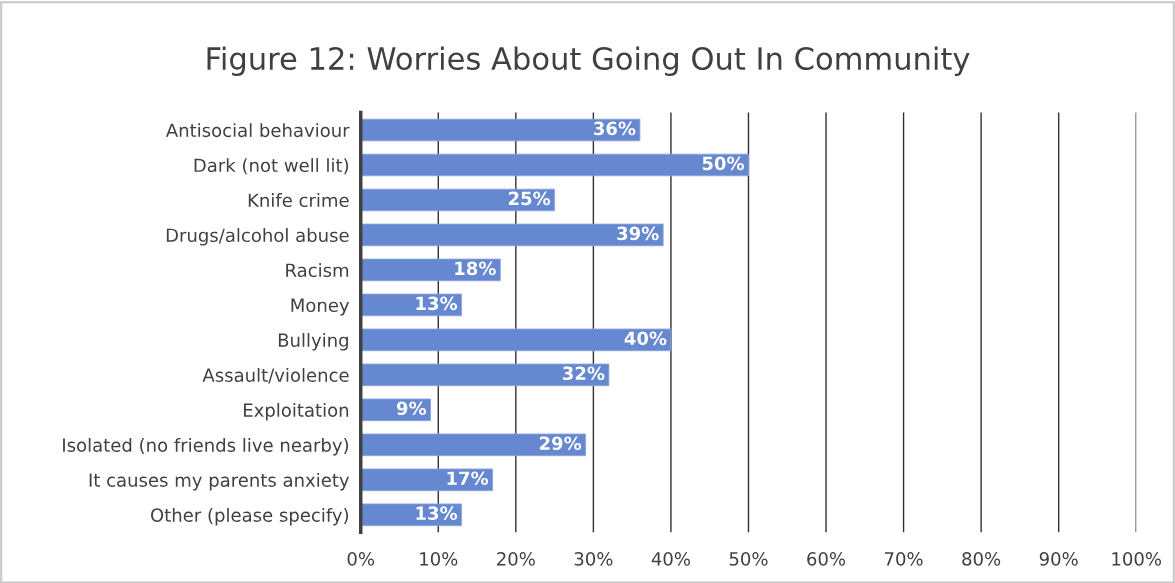 The width and height of the screenshot is (1175, 583). Describe the element at coordinates (271, 166) in the screenshot. I see `y-tick-label: Dark (not well lit)` at that location.